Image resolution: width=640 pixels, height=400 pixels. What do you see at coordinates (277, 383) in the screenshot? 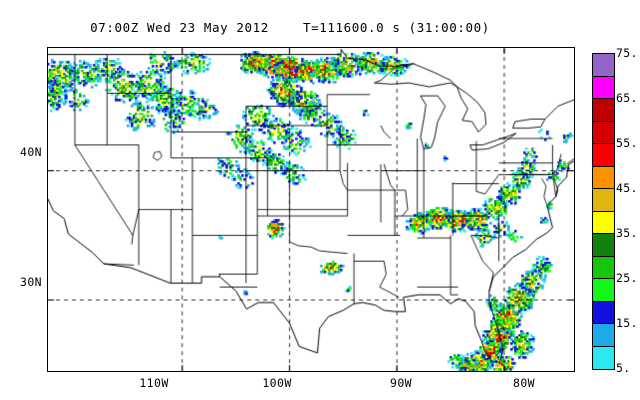
I see `x-tick-100w: 100W` at bounding box center [277, 383].